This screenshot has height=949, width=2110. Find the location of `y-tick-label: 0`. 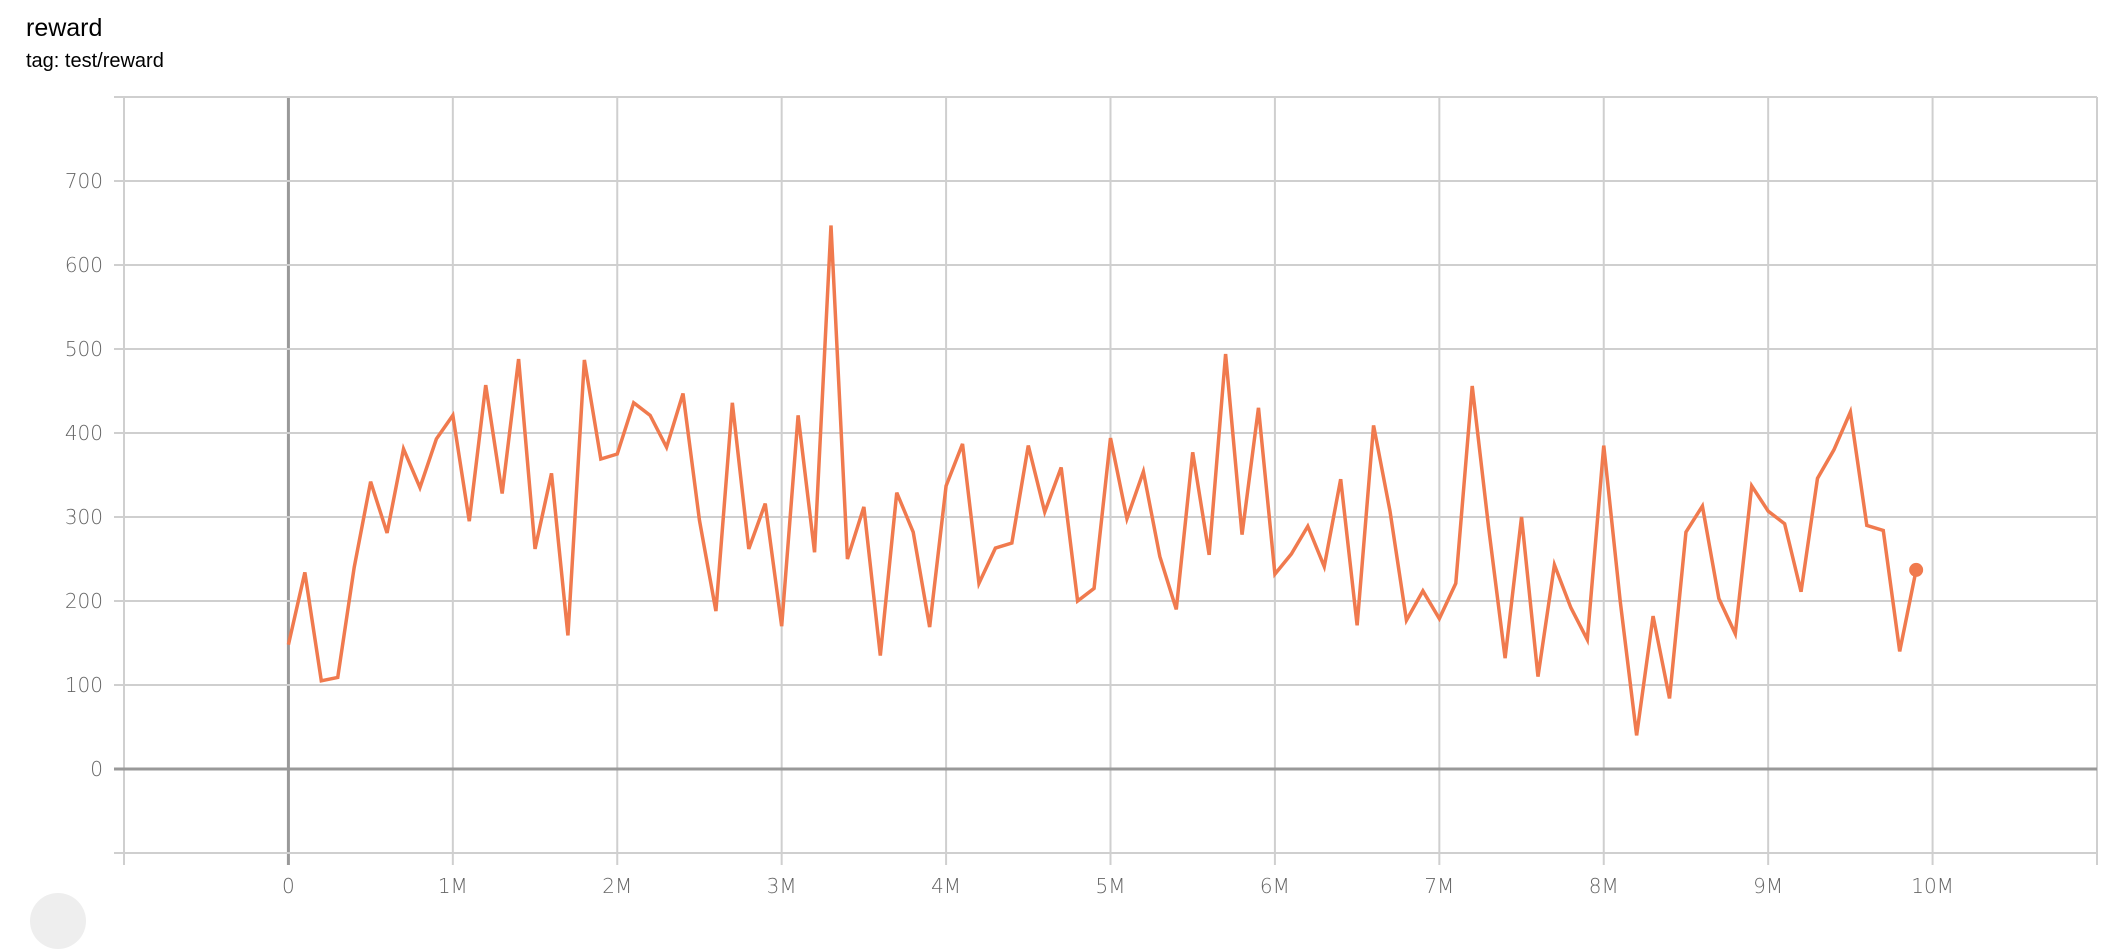

y-tick-label: 0 is located at coordinates (96, 769).